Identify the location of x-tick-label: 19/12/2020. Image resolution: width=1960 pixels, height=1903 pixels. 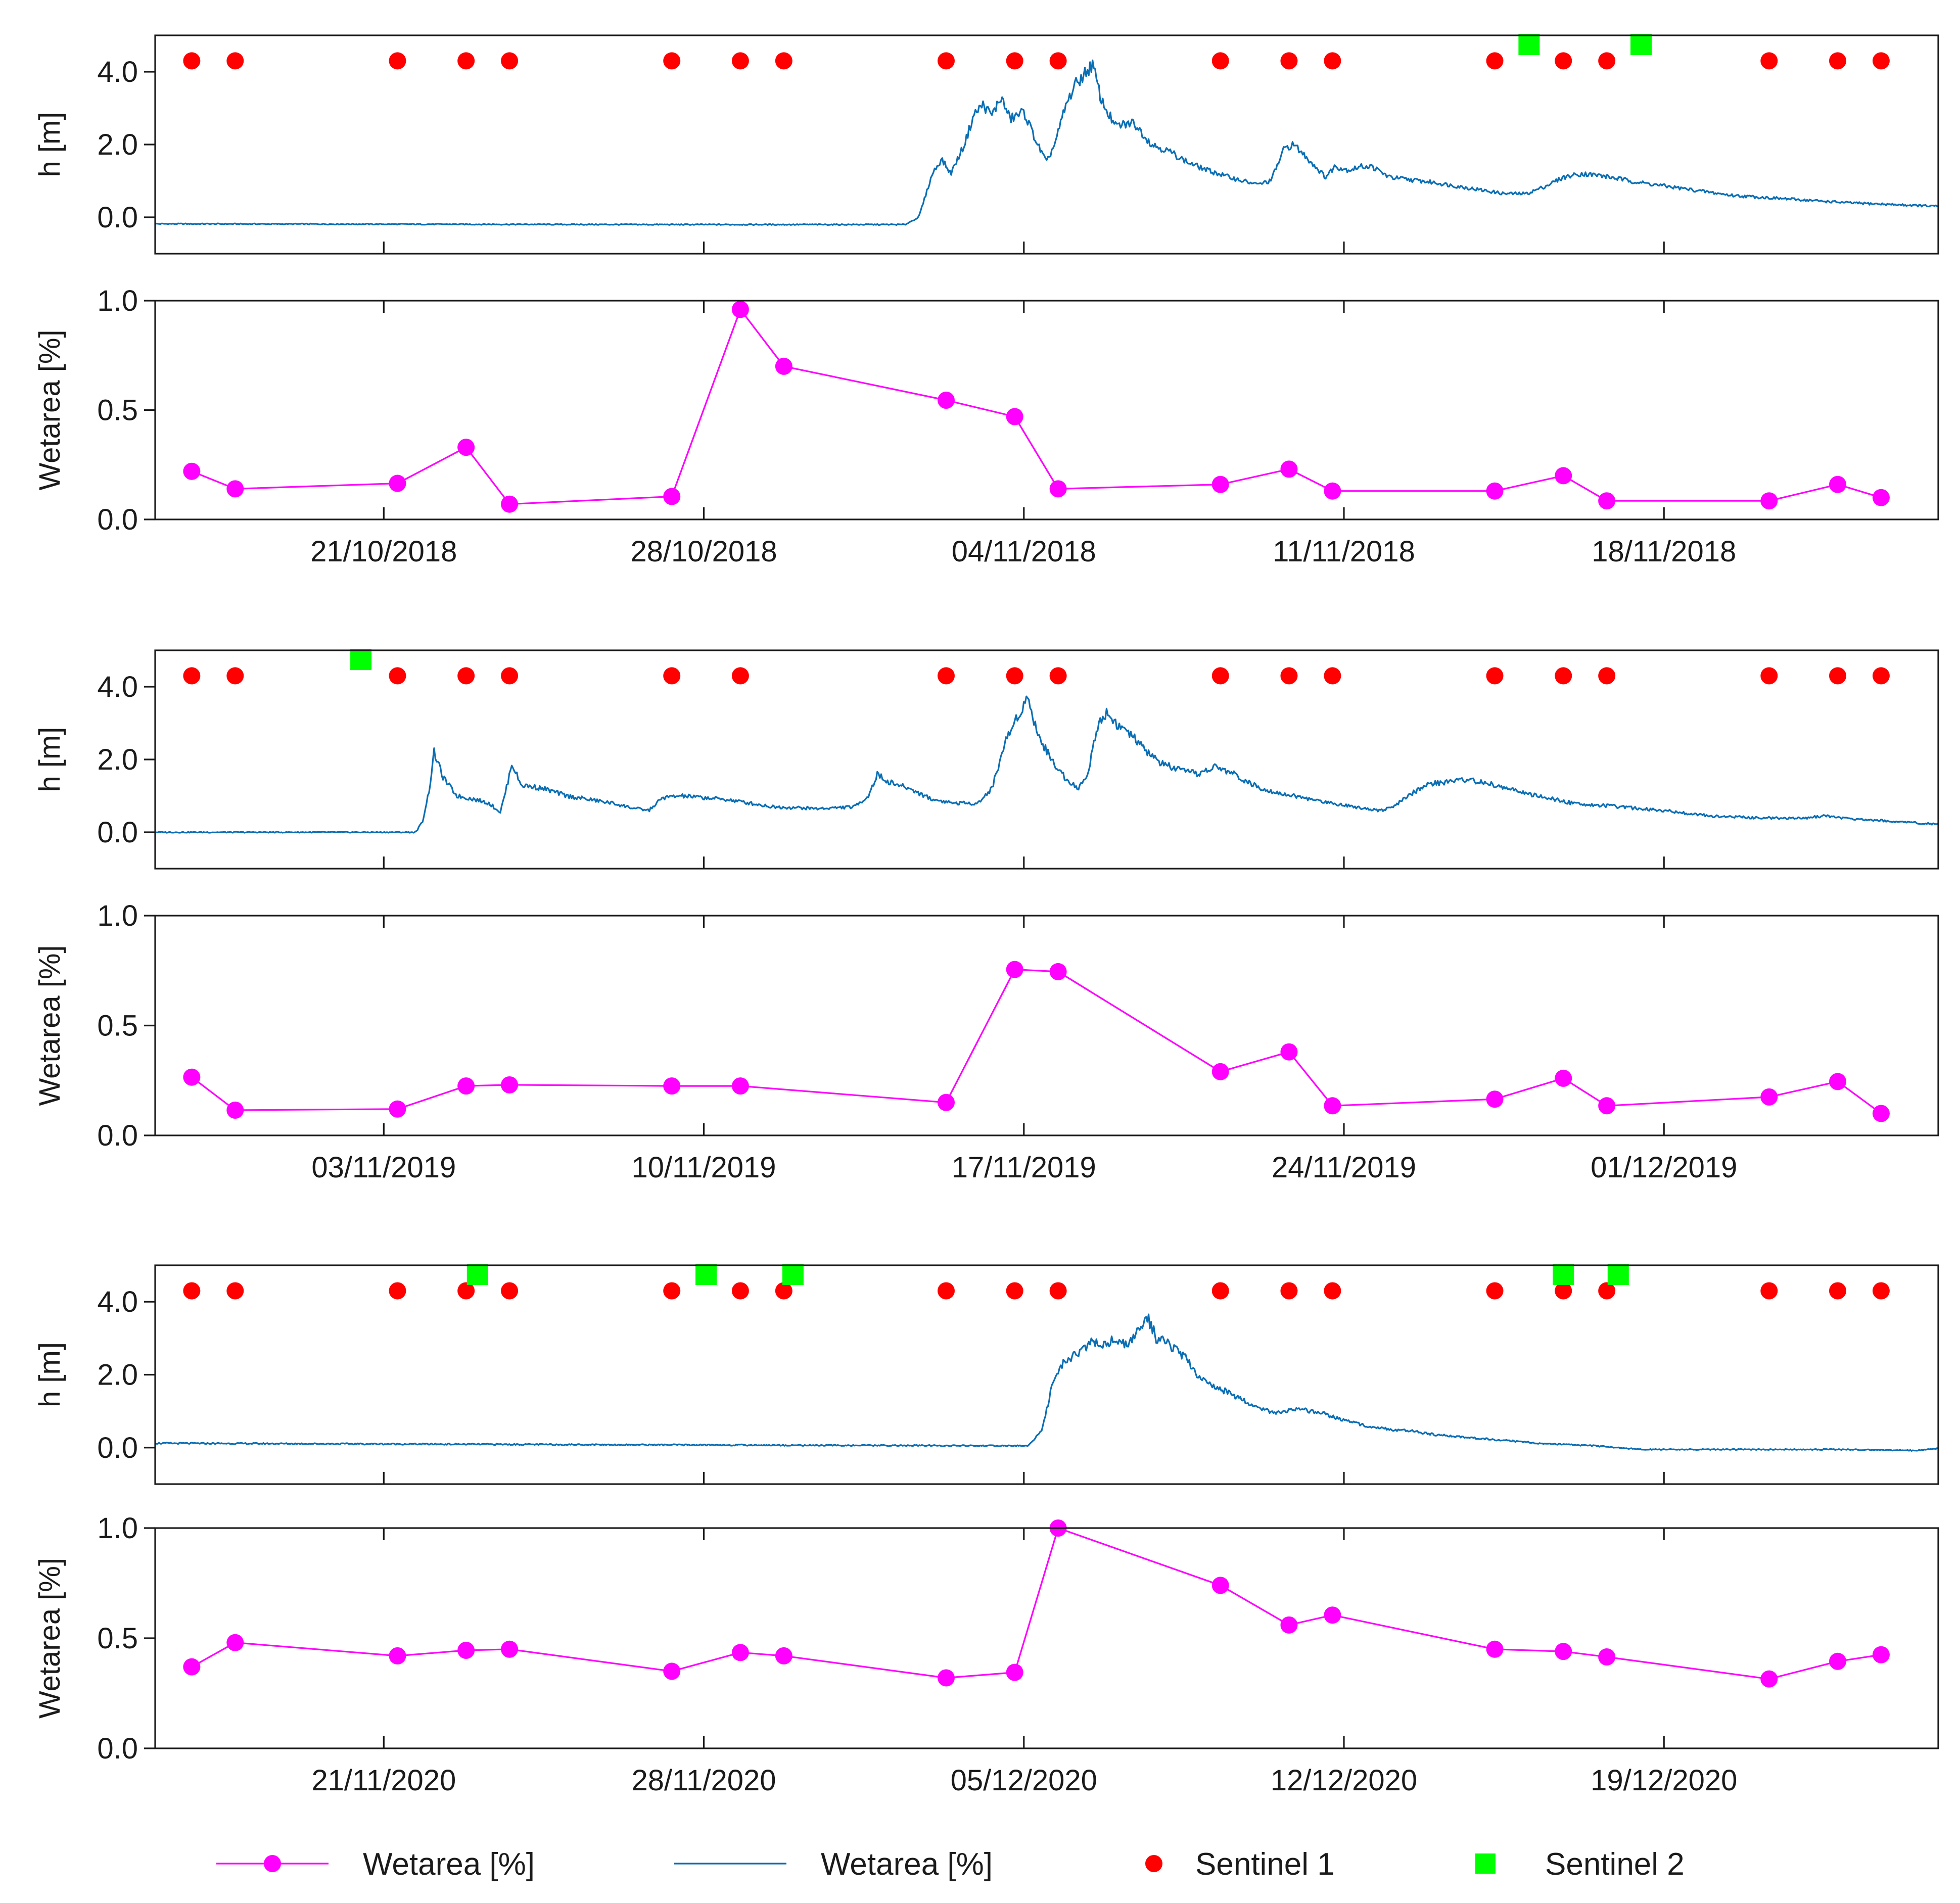
(1664, 1781).